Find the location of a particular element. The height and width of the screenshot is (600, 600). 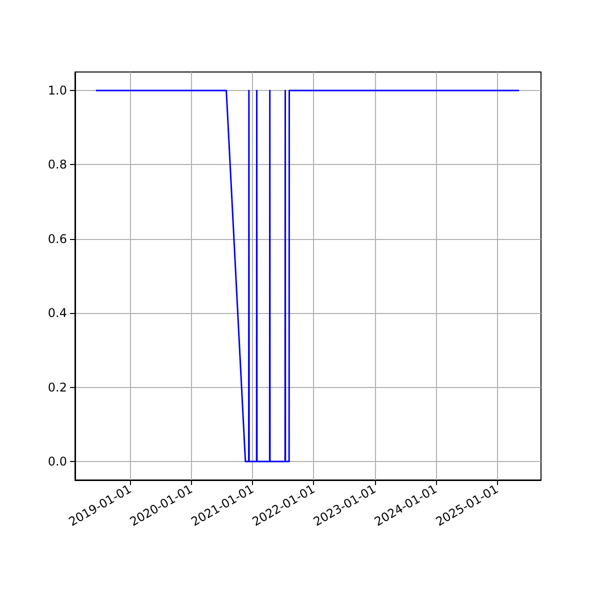

y-tick-label: 0.2 is located at coordinates (57, 387).